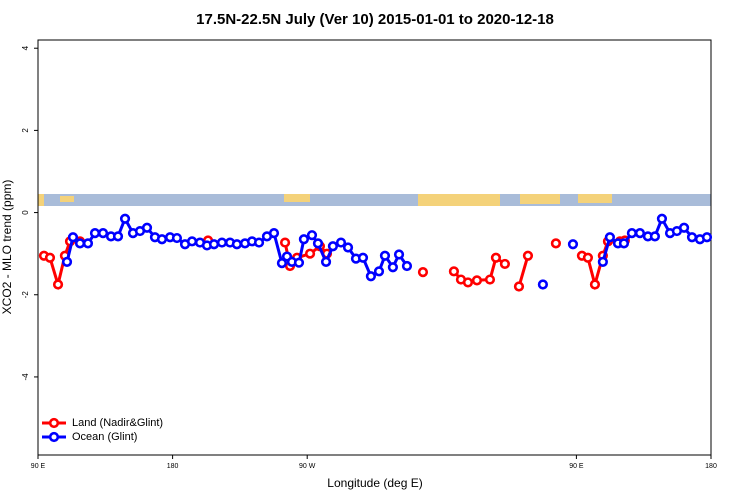  Describe the element at coordinates (25, 377) in the screenshot. I see `y-tick-label: -4` at that location.